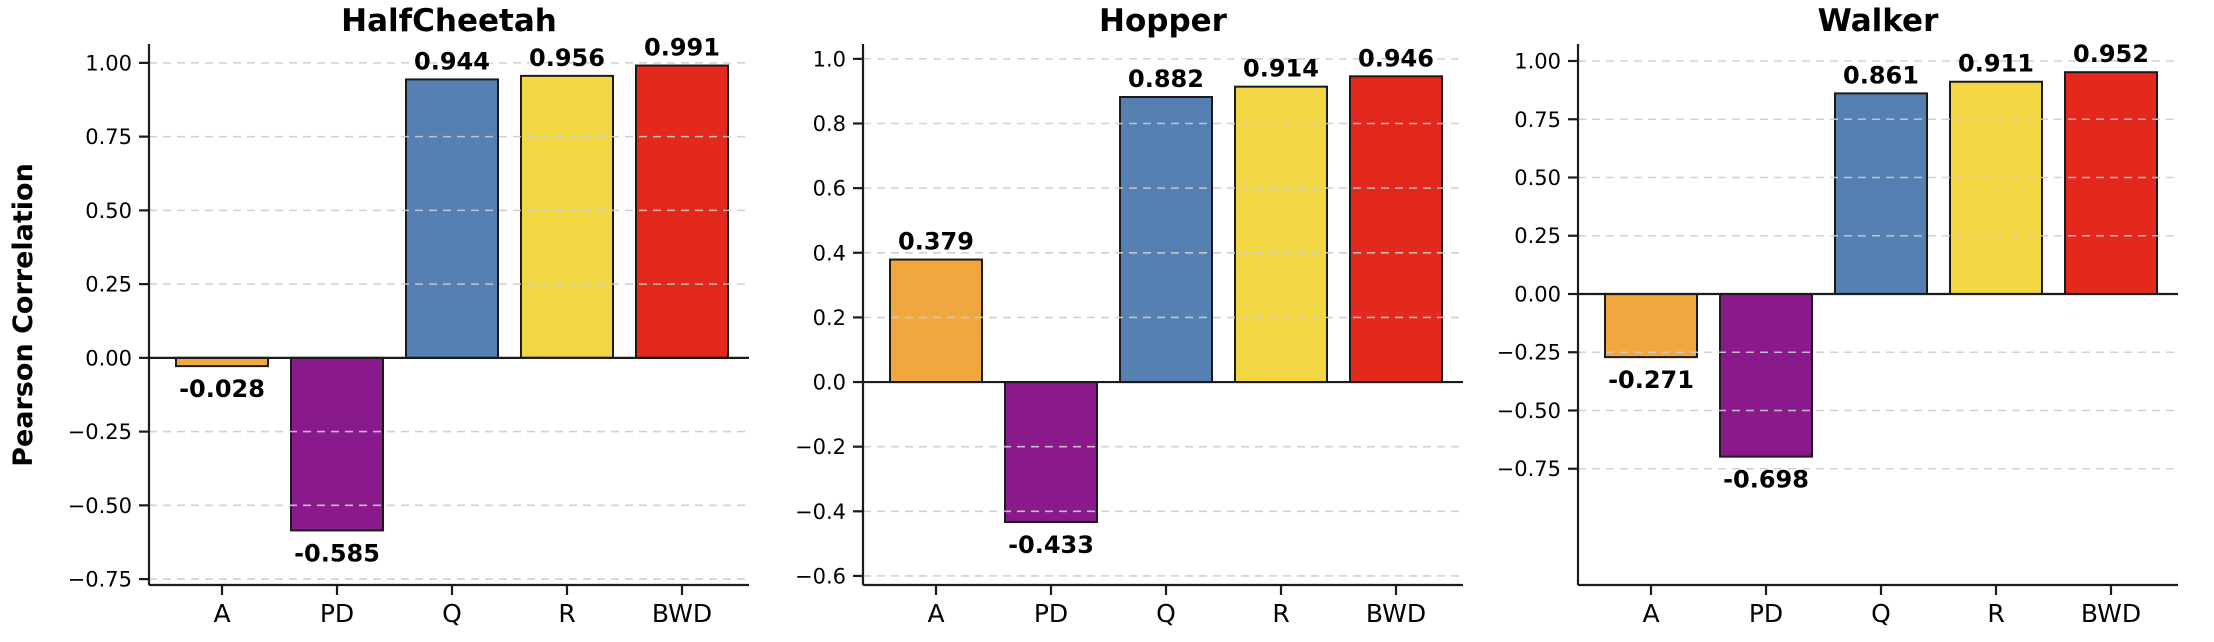 The image size is (2214, 642). Describe the element at coordinates (567, 216) in the screenshot. I see `bar-halfcheetah-r` at that location.